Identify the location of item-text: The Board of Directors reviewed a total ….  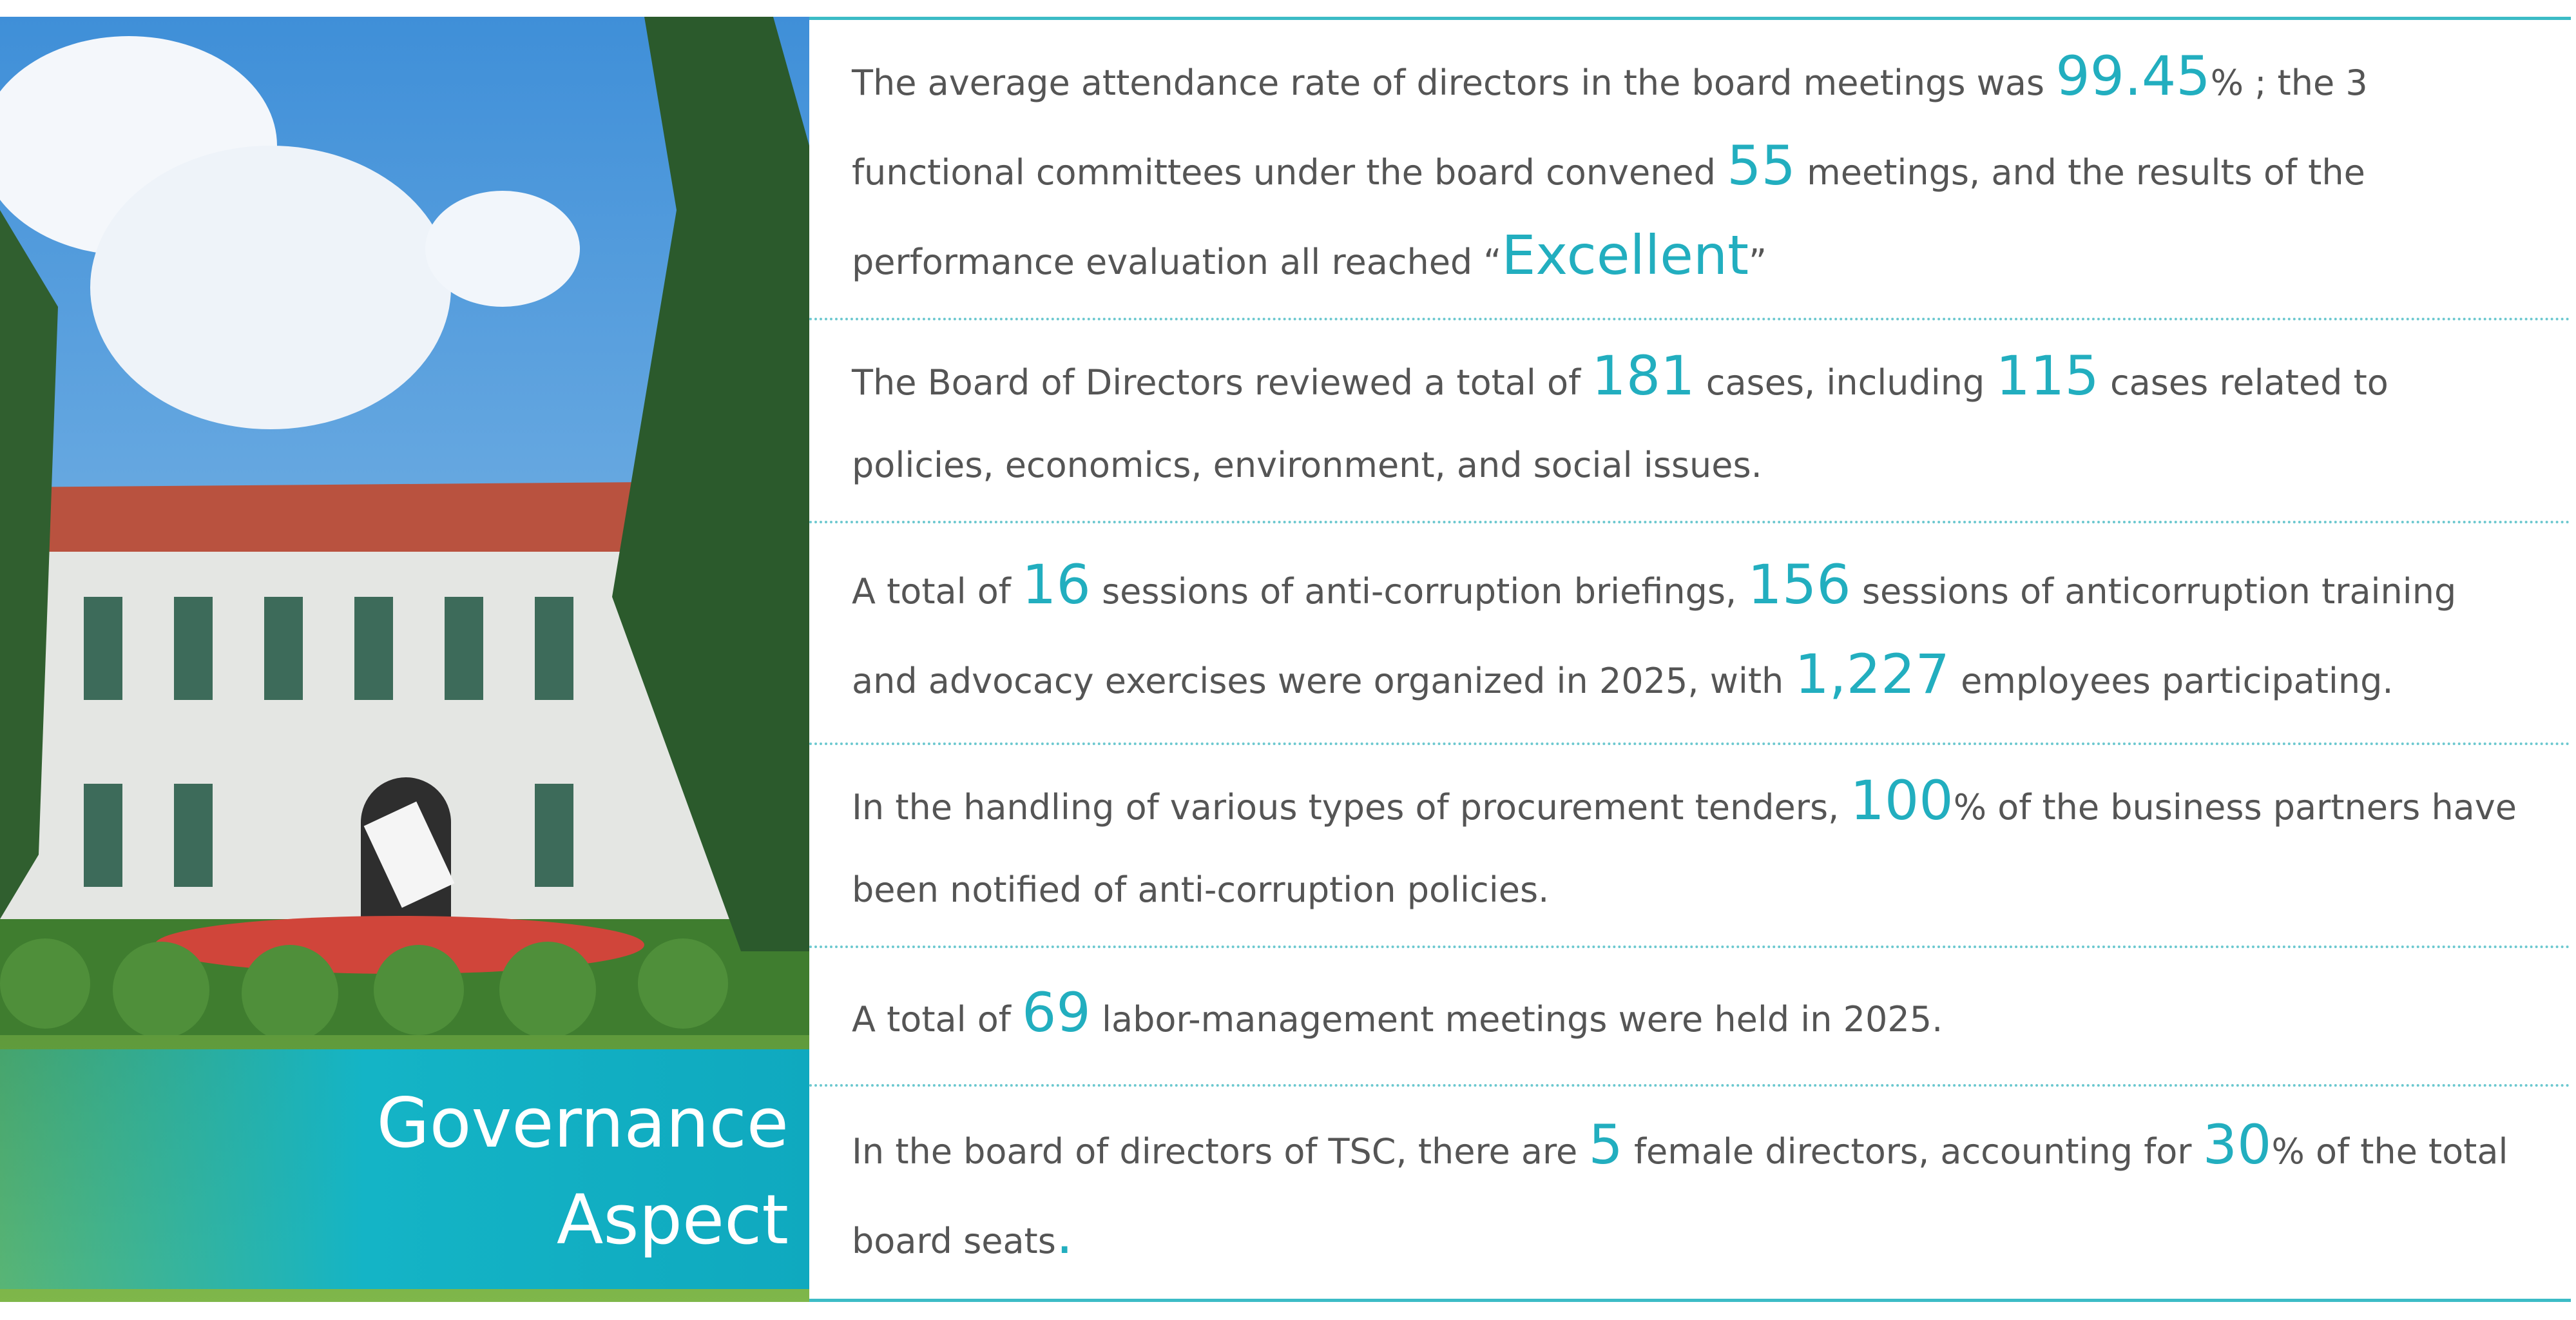
(1692, 421).